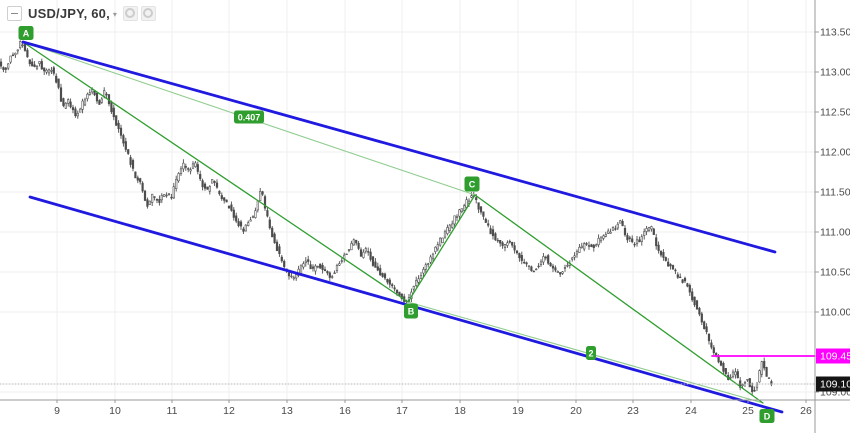  Describe the element at coordinates (14, 13) in the screenshot. I see `collapse-legend-icon` at that location.